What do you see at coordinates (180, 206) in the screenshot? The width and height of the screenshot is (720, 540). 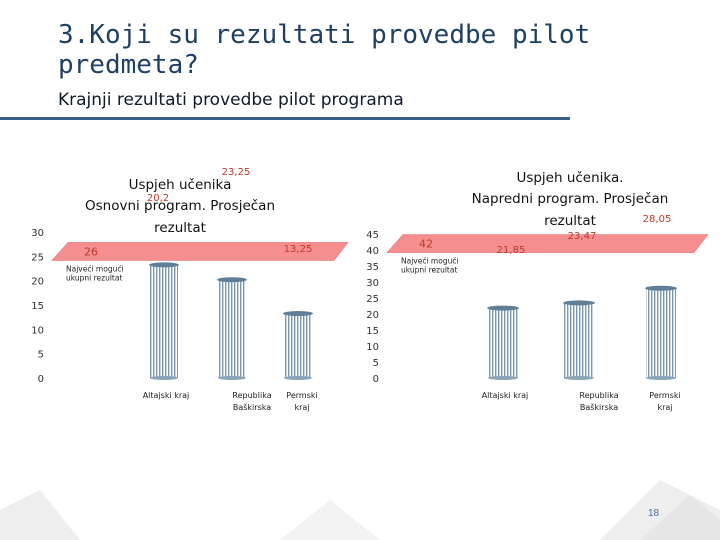 I see `chart-title-line: Osnovni program. Prosječan` at bounding box center [180, 206].